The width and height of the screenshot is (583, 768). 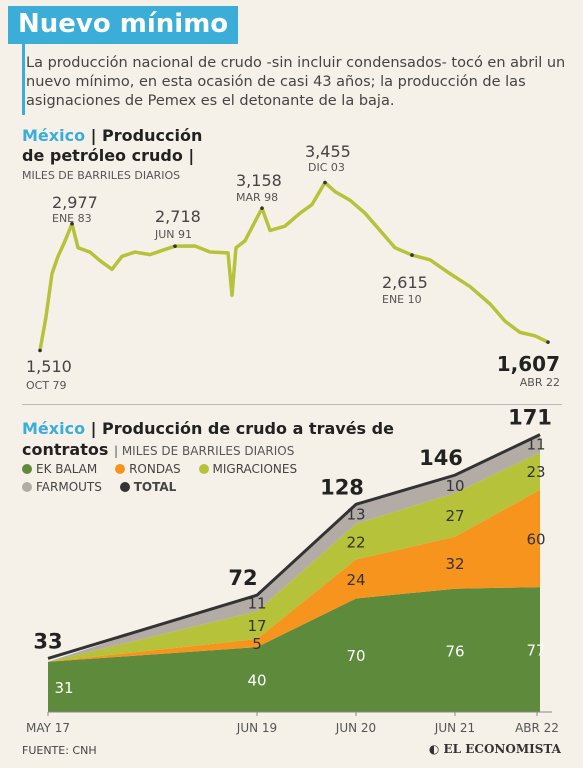 I want to click on layer-value-label: 10, so click(x=454, y=486).